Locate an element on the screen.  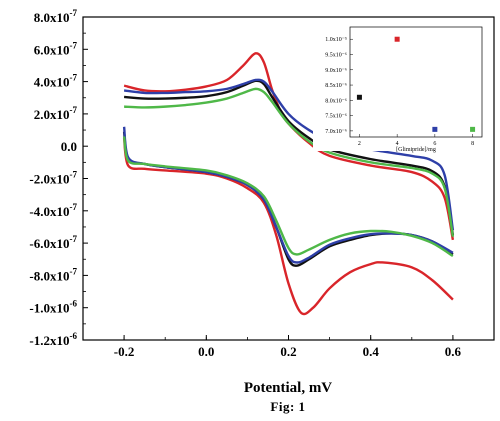
inset-y-tick-label: 8.5x10⁻⁶ is located at coordinates (336, 86).